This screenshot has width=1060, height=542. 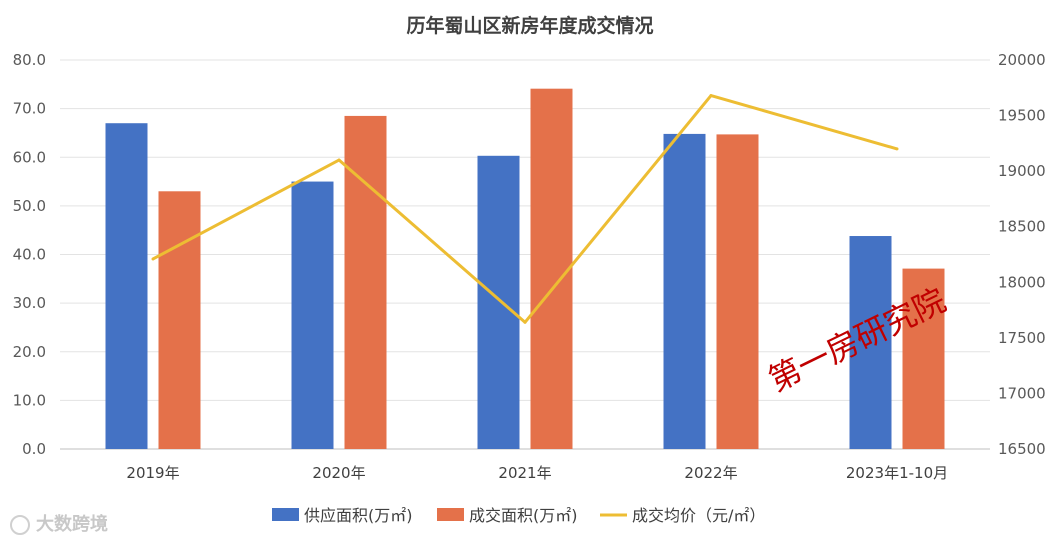 What do you see at coordinates (1022, 116) in the screenshot?
I see `right-tick-label: 19500` at bounding box center [1022, 116].